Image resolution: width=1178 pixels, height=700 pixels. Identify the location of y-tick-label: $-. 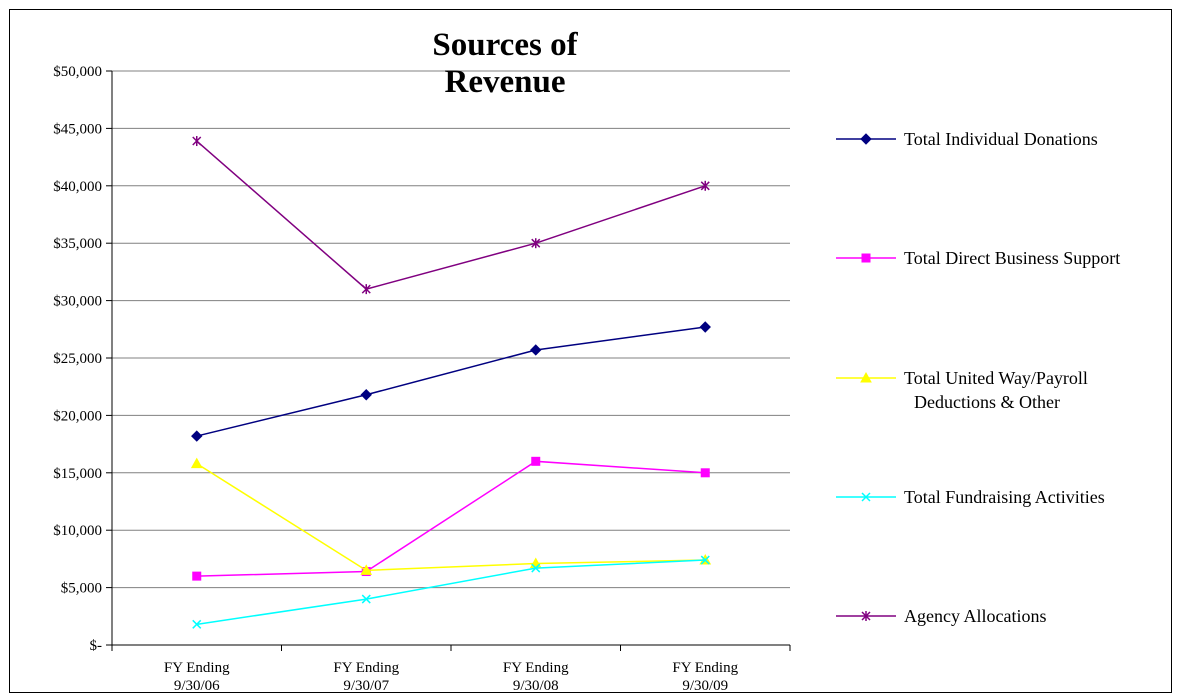
(96, 646).